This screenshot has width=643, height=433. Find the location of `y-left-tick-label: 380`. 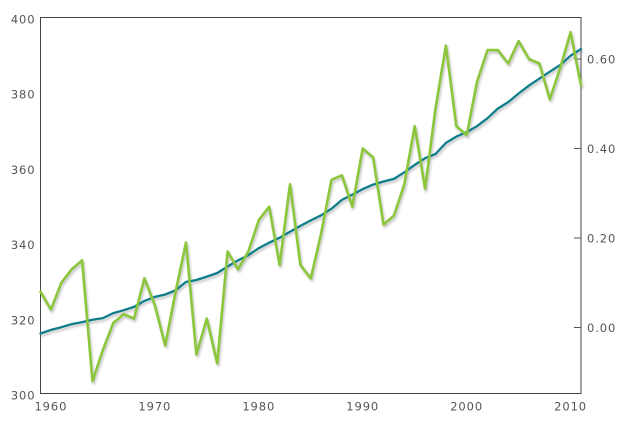

y-left-tick-label: 380 is located at coordinates (23, 95).